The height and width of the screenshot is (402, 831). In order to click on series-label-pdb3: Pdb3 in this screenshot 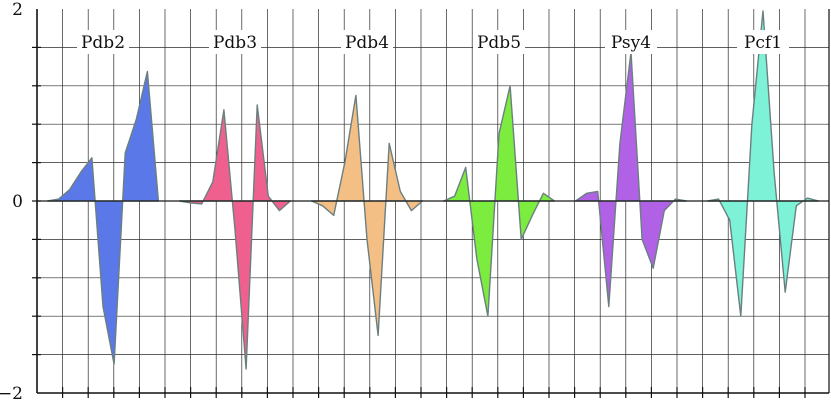, I will do `click(235, 43)`.